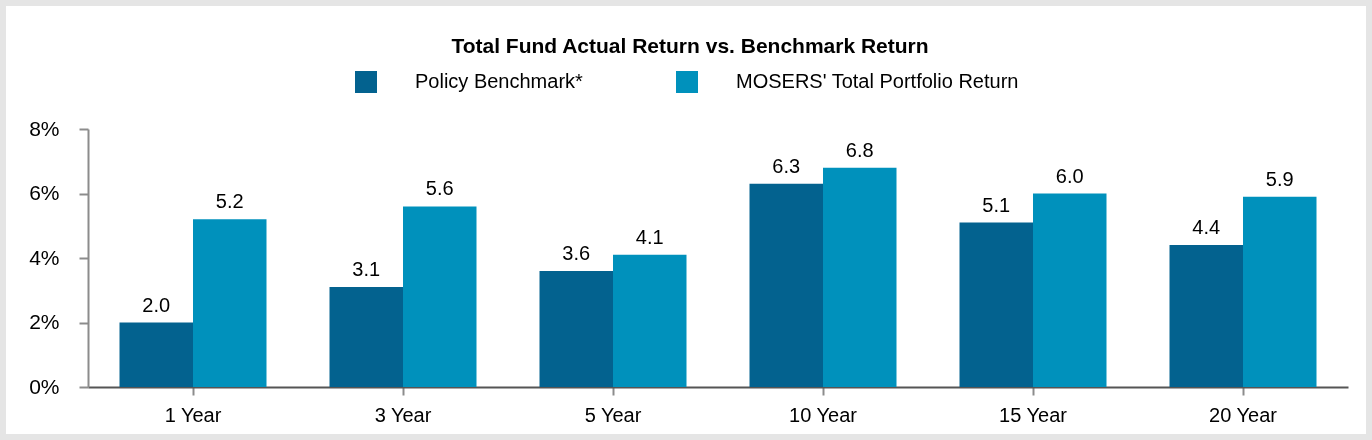  I want to click on x-tick-label: 5 Year, so click(613, 414).